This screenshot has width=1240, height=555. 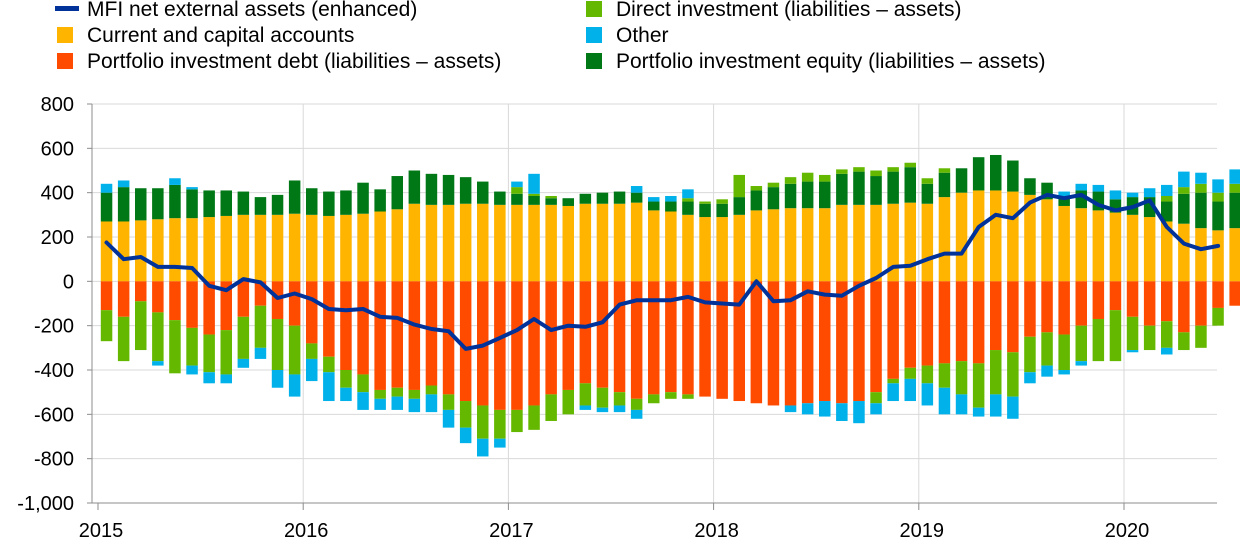 I want to click on legend-swatch-current_capital, so click(x=65, y=35).